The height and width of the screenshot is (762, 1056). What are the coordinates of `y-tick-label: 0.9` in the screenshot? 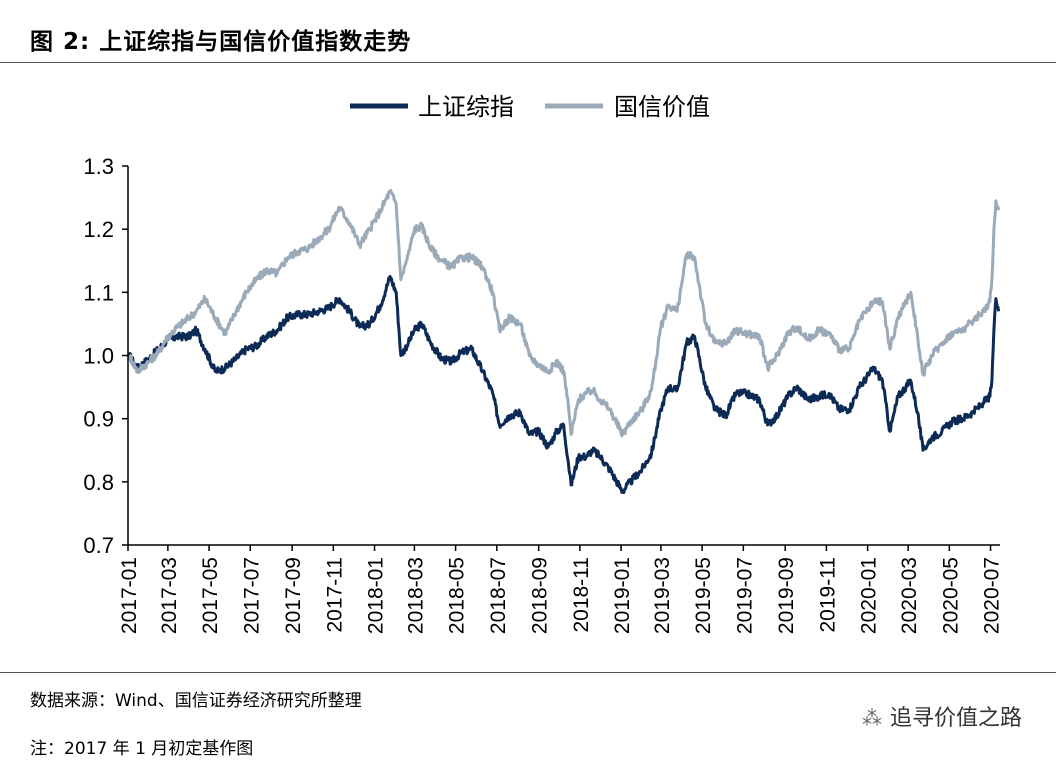 It's located at (98, 419).